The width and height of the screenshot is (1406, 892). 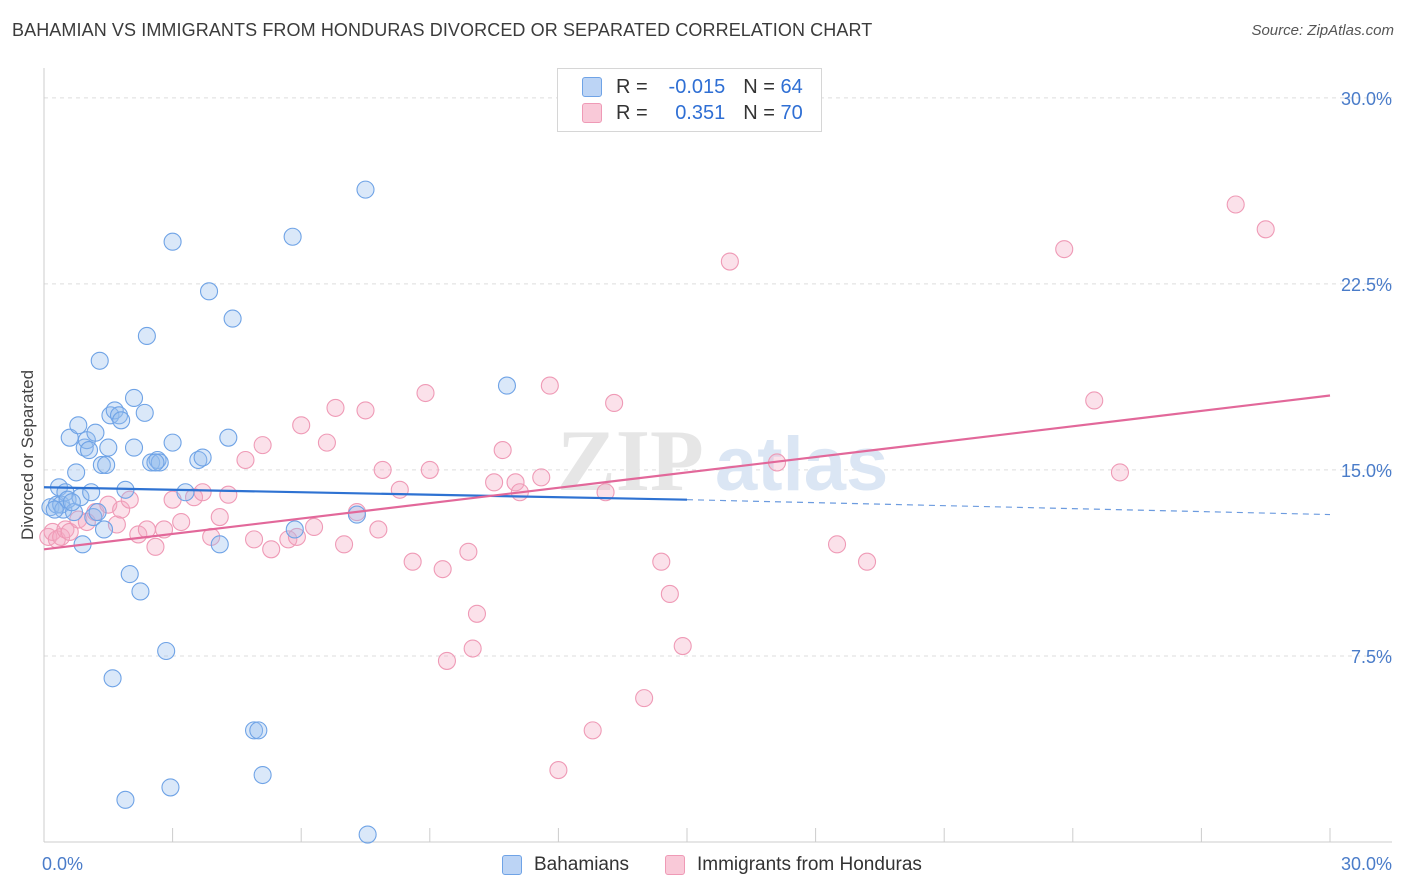 I want to click on n-label: N =, so click(x=759, y=86).